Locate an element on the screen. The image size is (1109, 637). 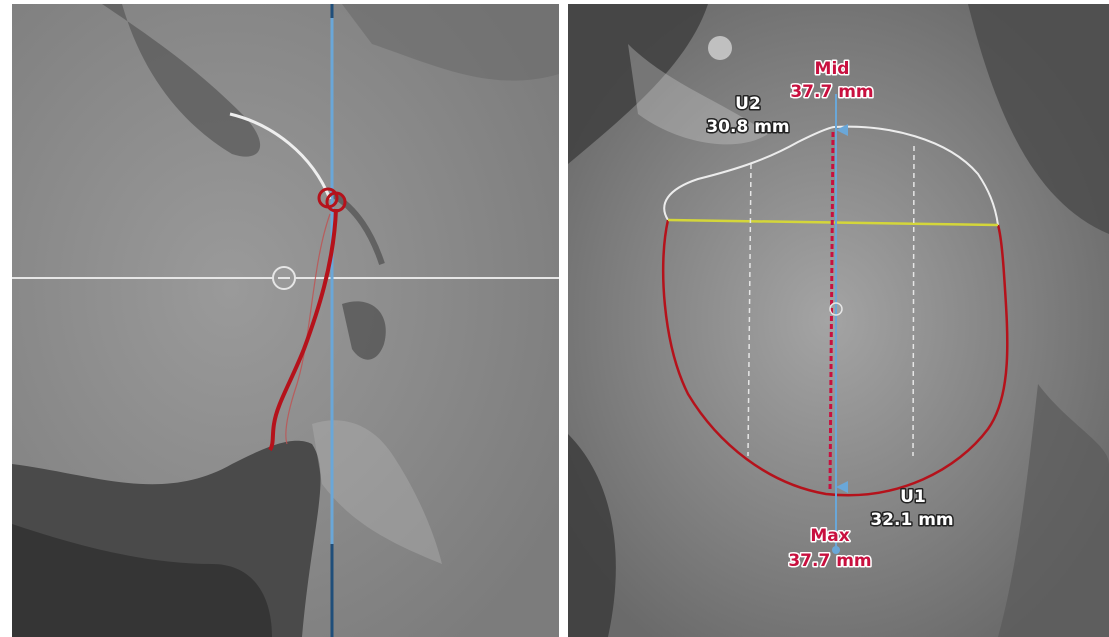
bright-region-top-left is located at coordinates (698, 94).